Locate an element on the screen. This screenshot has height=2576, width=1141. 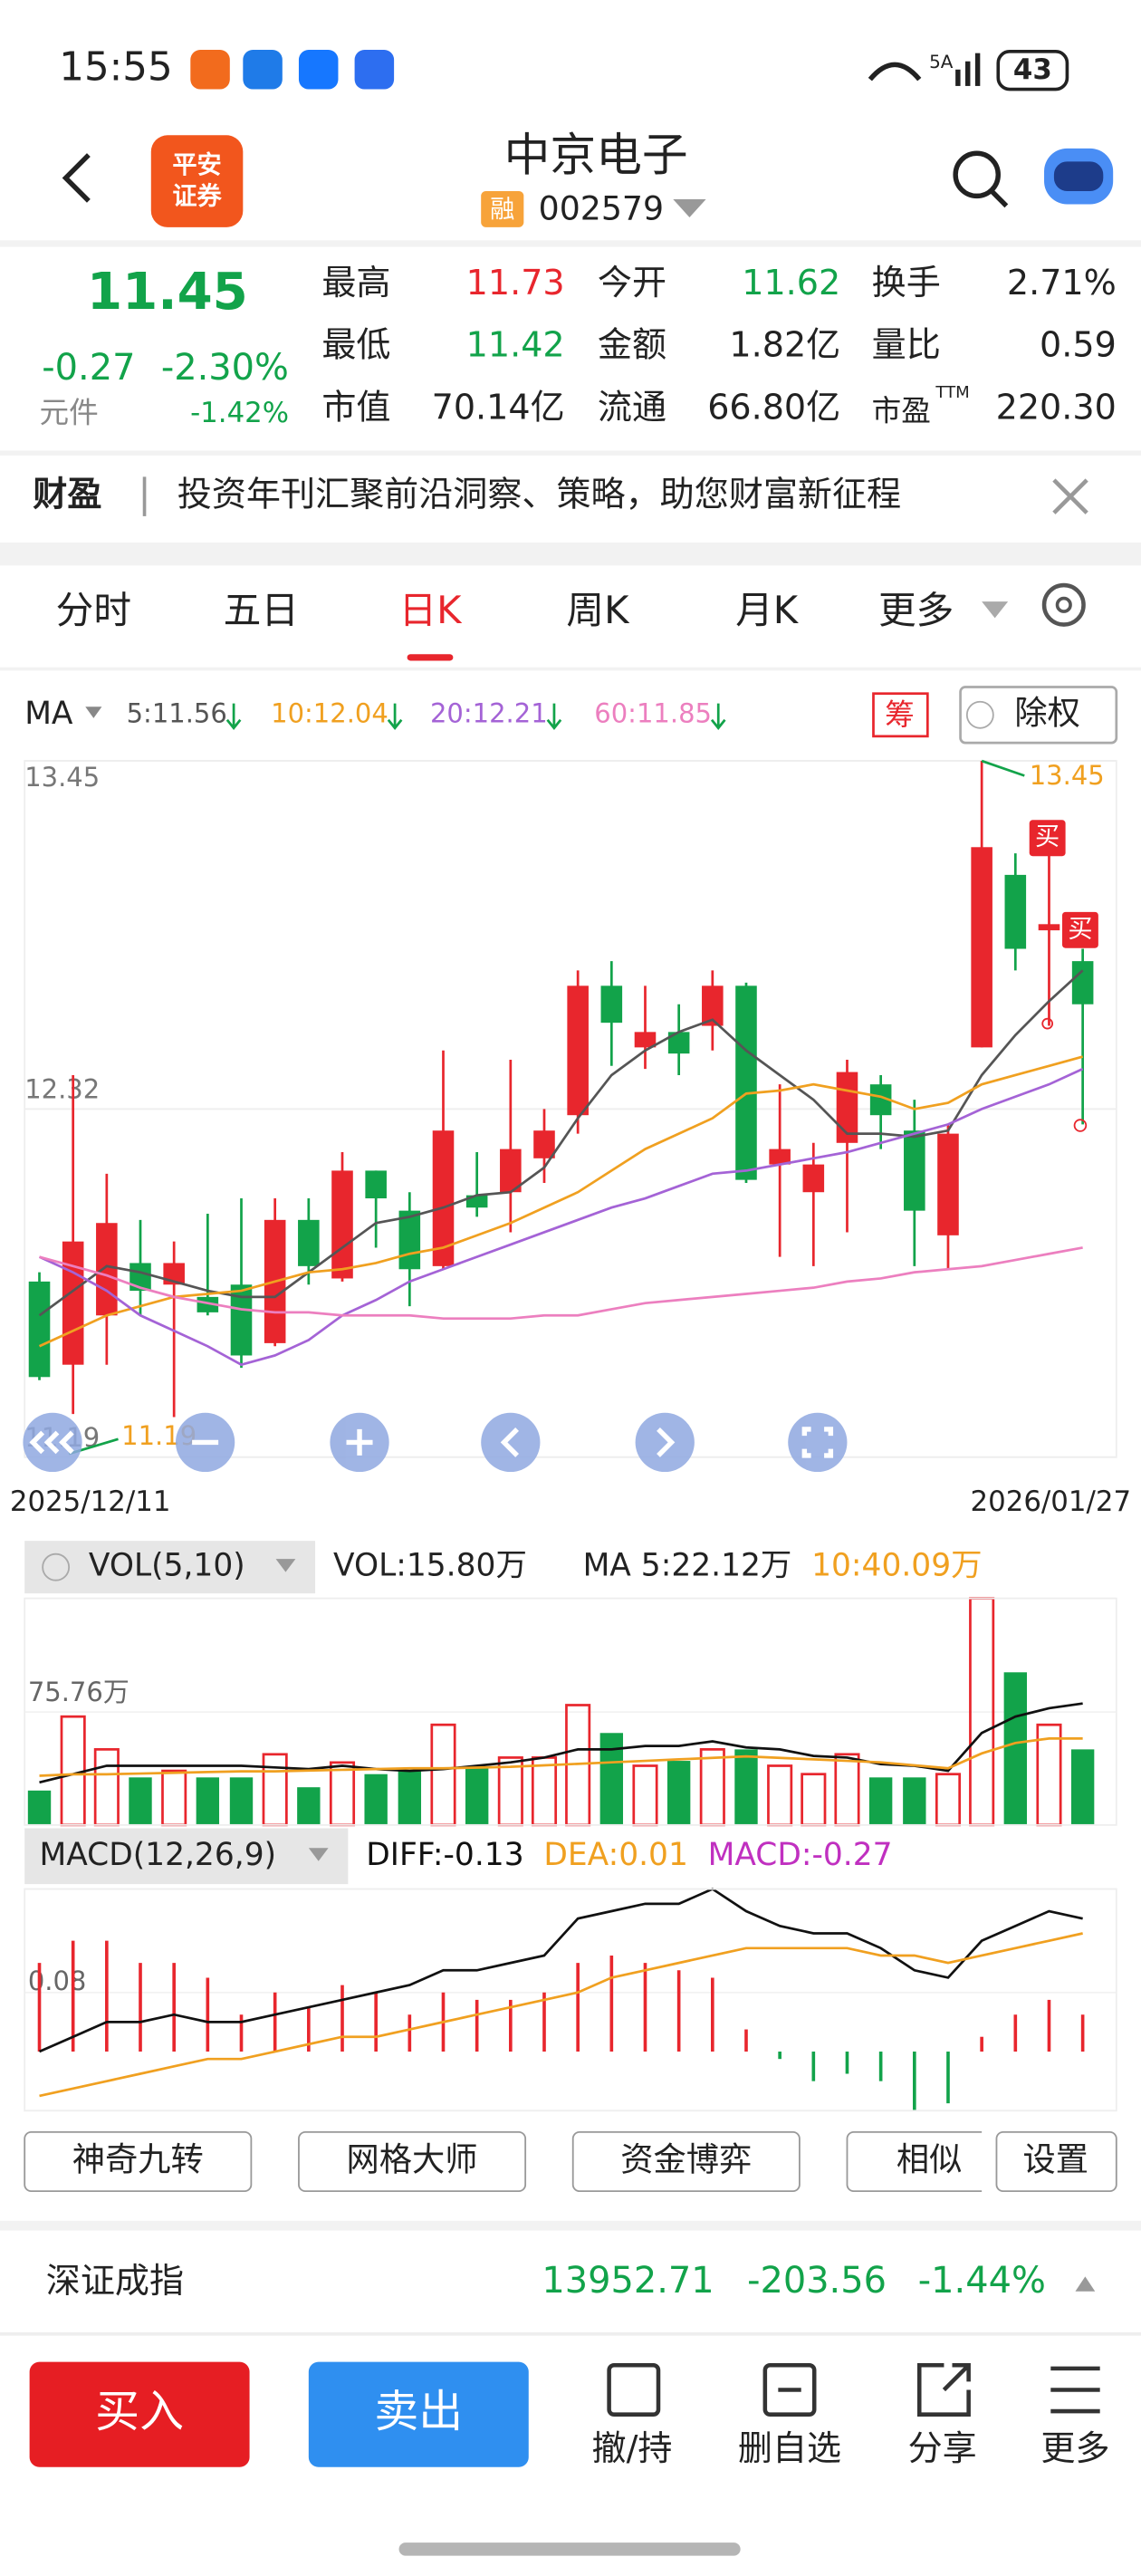
stat-value: 2.71% is located at coordinates (1062, 283).